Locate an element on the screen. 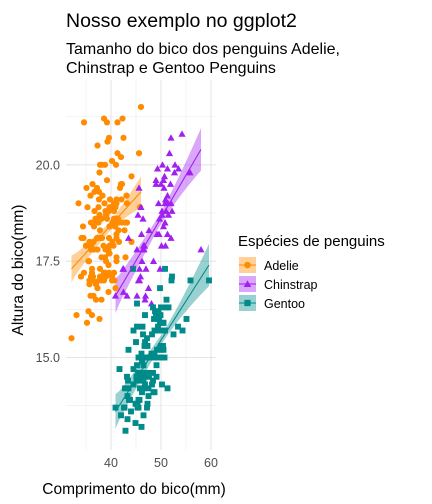 Image resolution: width=432 pixels, height=504 pixels. y-axis-title: Altura do bico(mm) is located at coordinates (18, 270).